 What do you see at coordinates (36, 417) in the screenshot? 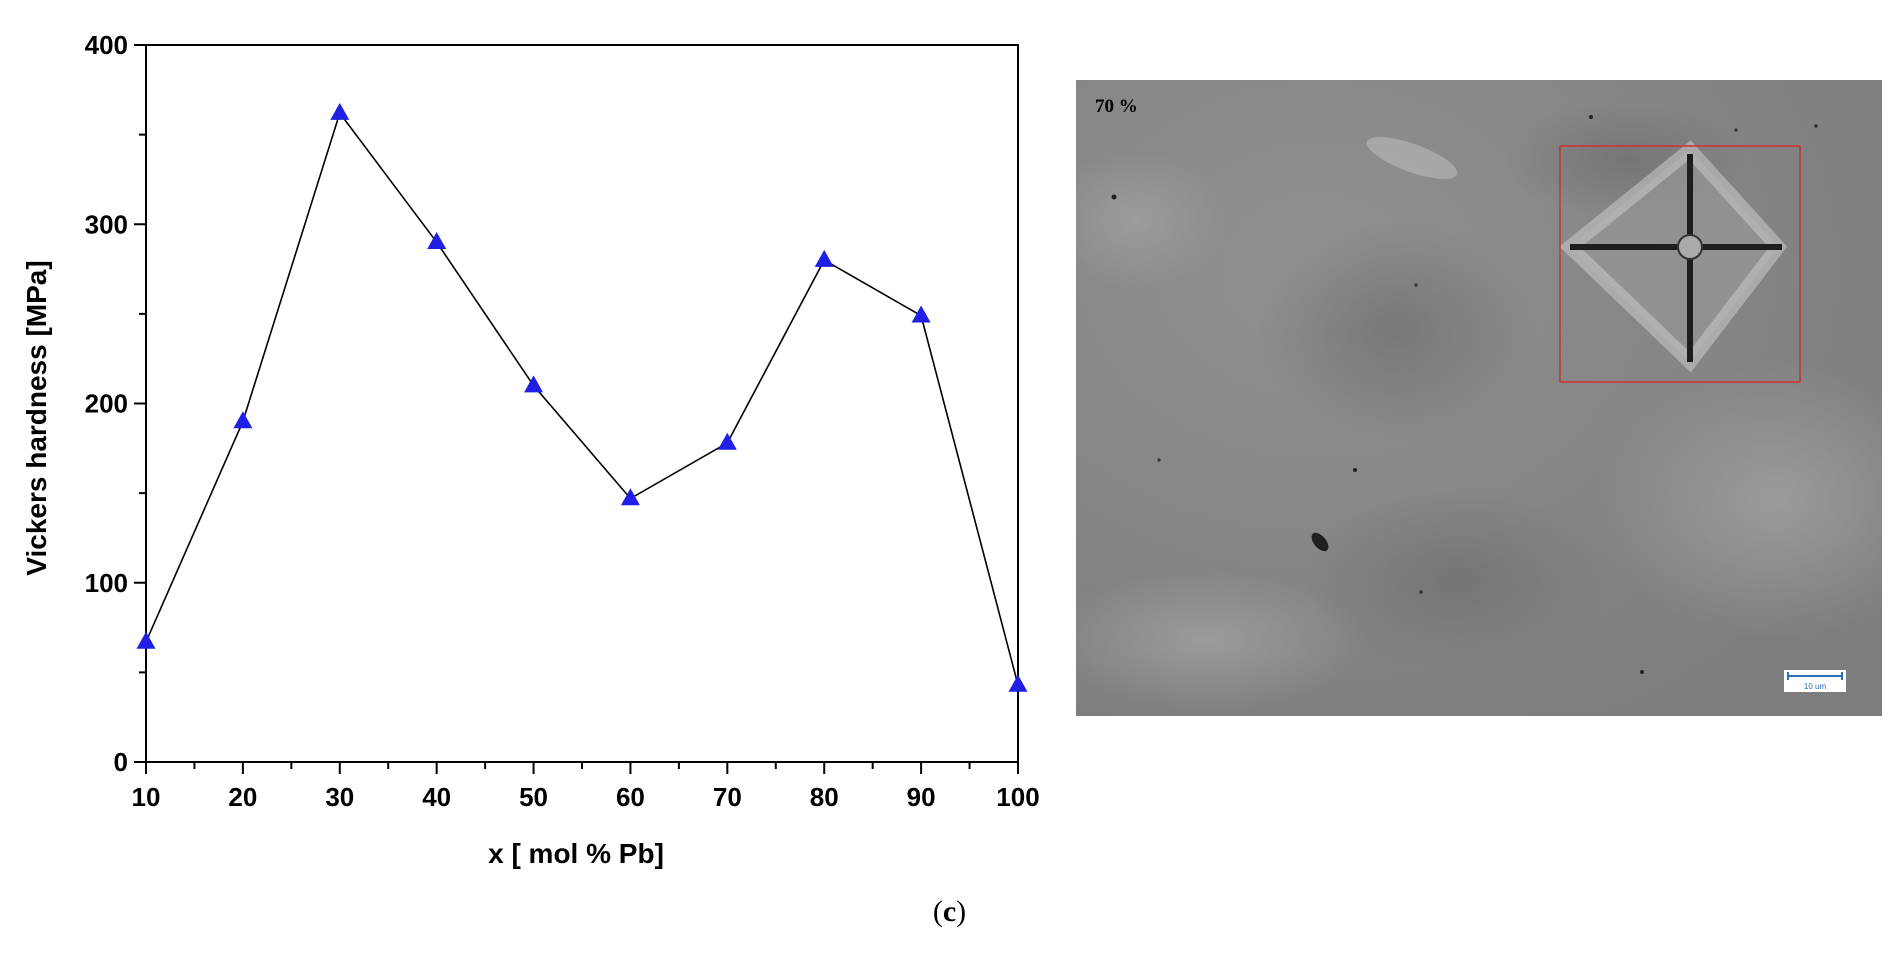
I see `y-axis-label: Vickers hardness [MPa]` at bounding box center [36, 417].